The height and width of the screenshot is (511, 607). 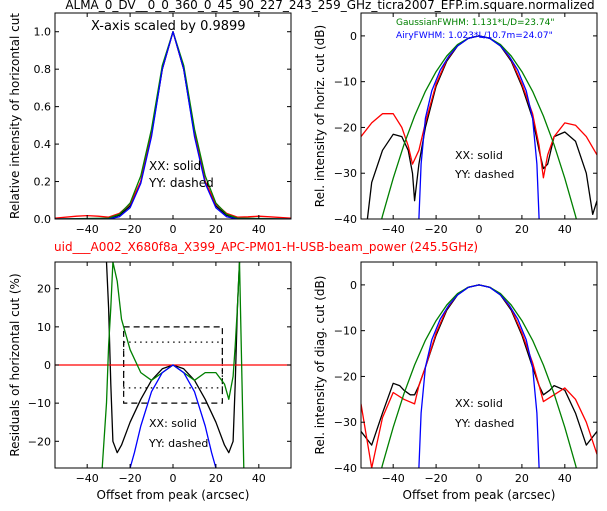 What do you see at coordinates (475, 23) in the screenshot?
I see `gaussian-fwhm-note: GaussianFWHM: 1.131*L/D=23.74"` at bounding box center [475, 23].